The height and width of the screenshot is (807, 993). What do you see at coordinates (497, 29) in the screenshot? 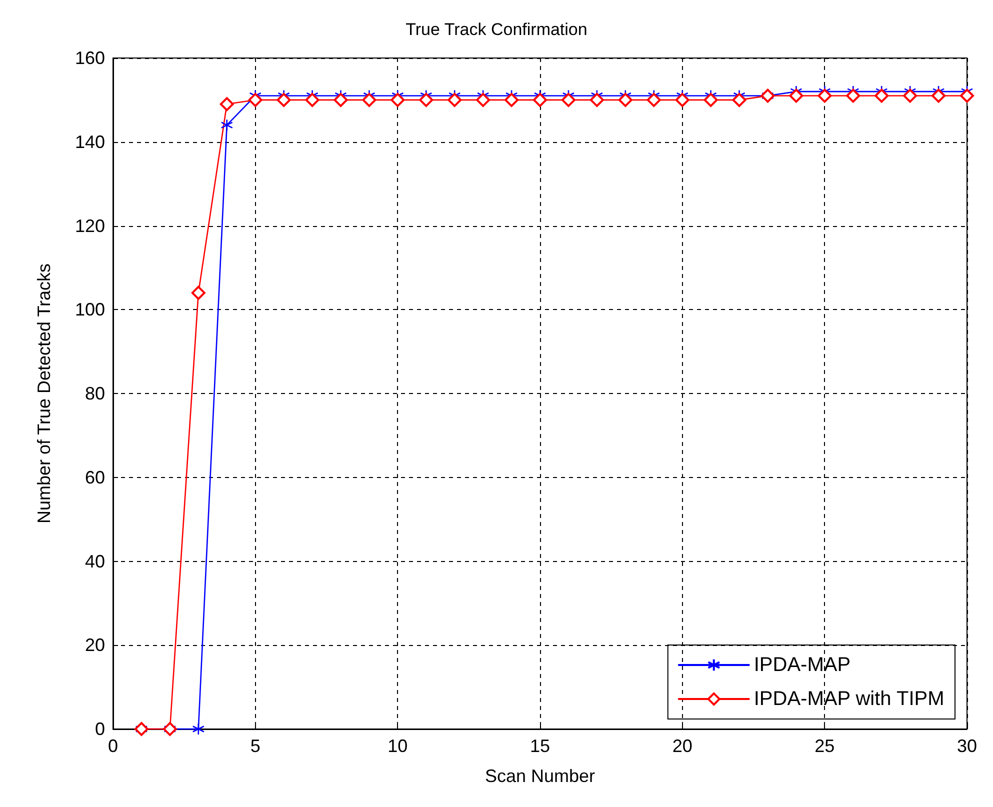
I see `chart-title: True Track Confirmation` at bounding box center [497, 29].